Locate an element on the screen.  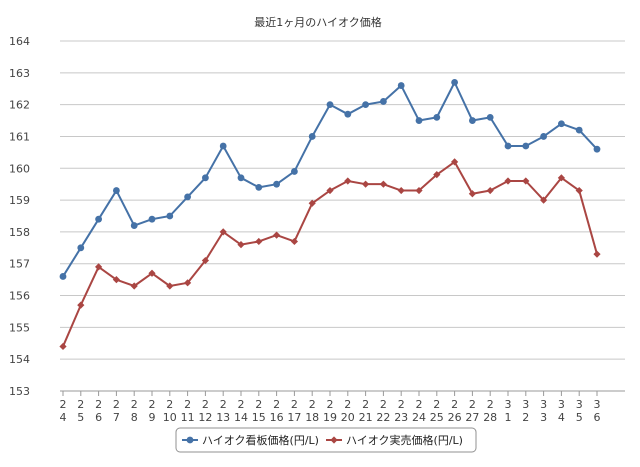
x-tick-label-day: 25 is located at coordinates (437, 417).